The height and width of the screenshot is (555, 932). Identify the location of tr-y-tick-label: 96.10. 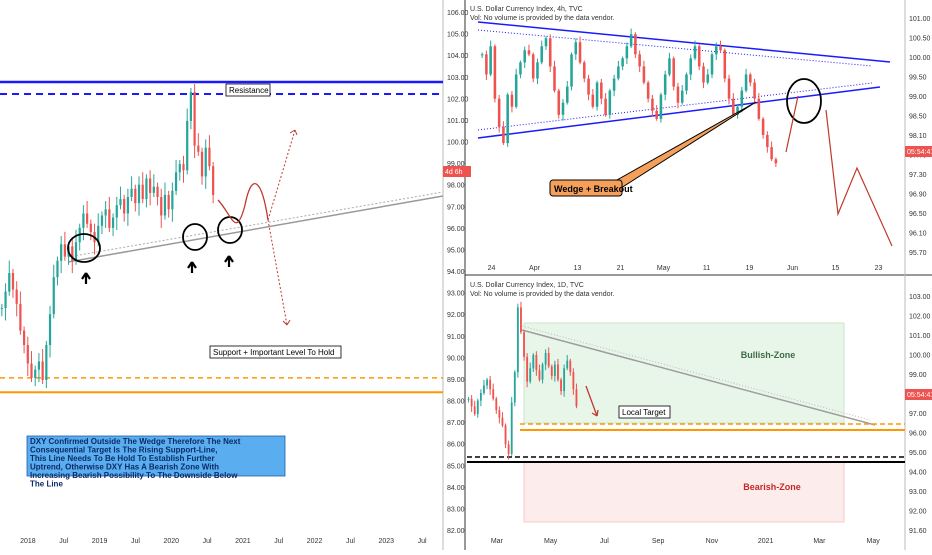
(918, 234).